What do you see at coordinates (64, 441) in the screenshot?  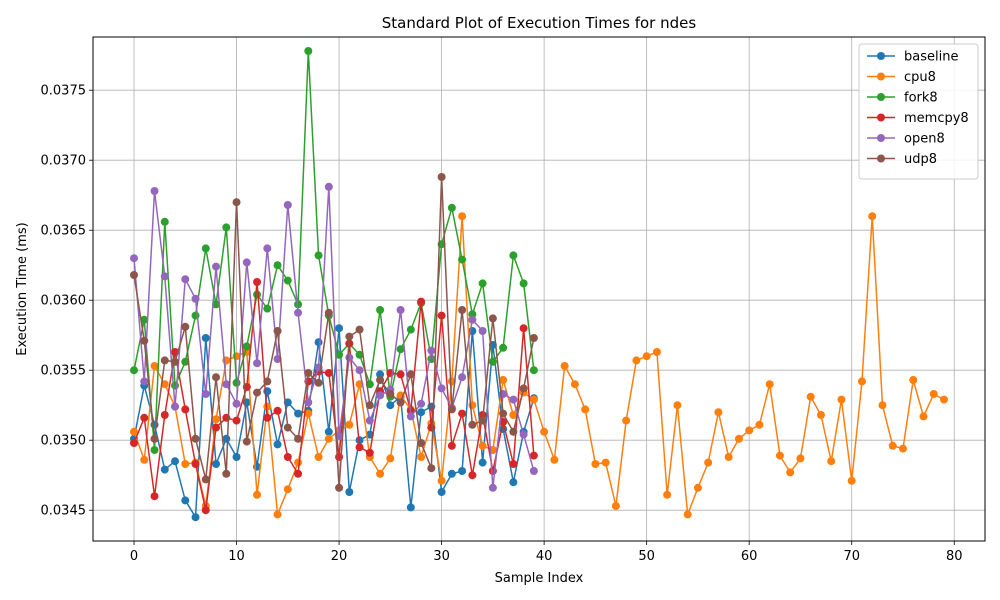 I see `y-tick-label: 0.0350` at bounding box center [64, 441].